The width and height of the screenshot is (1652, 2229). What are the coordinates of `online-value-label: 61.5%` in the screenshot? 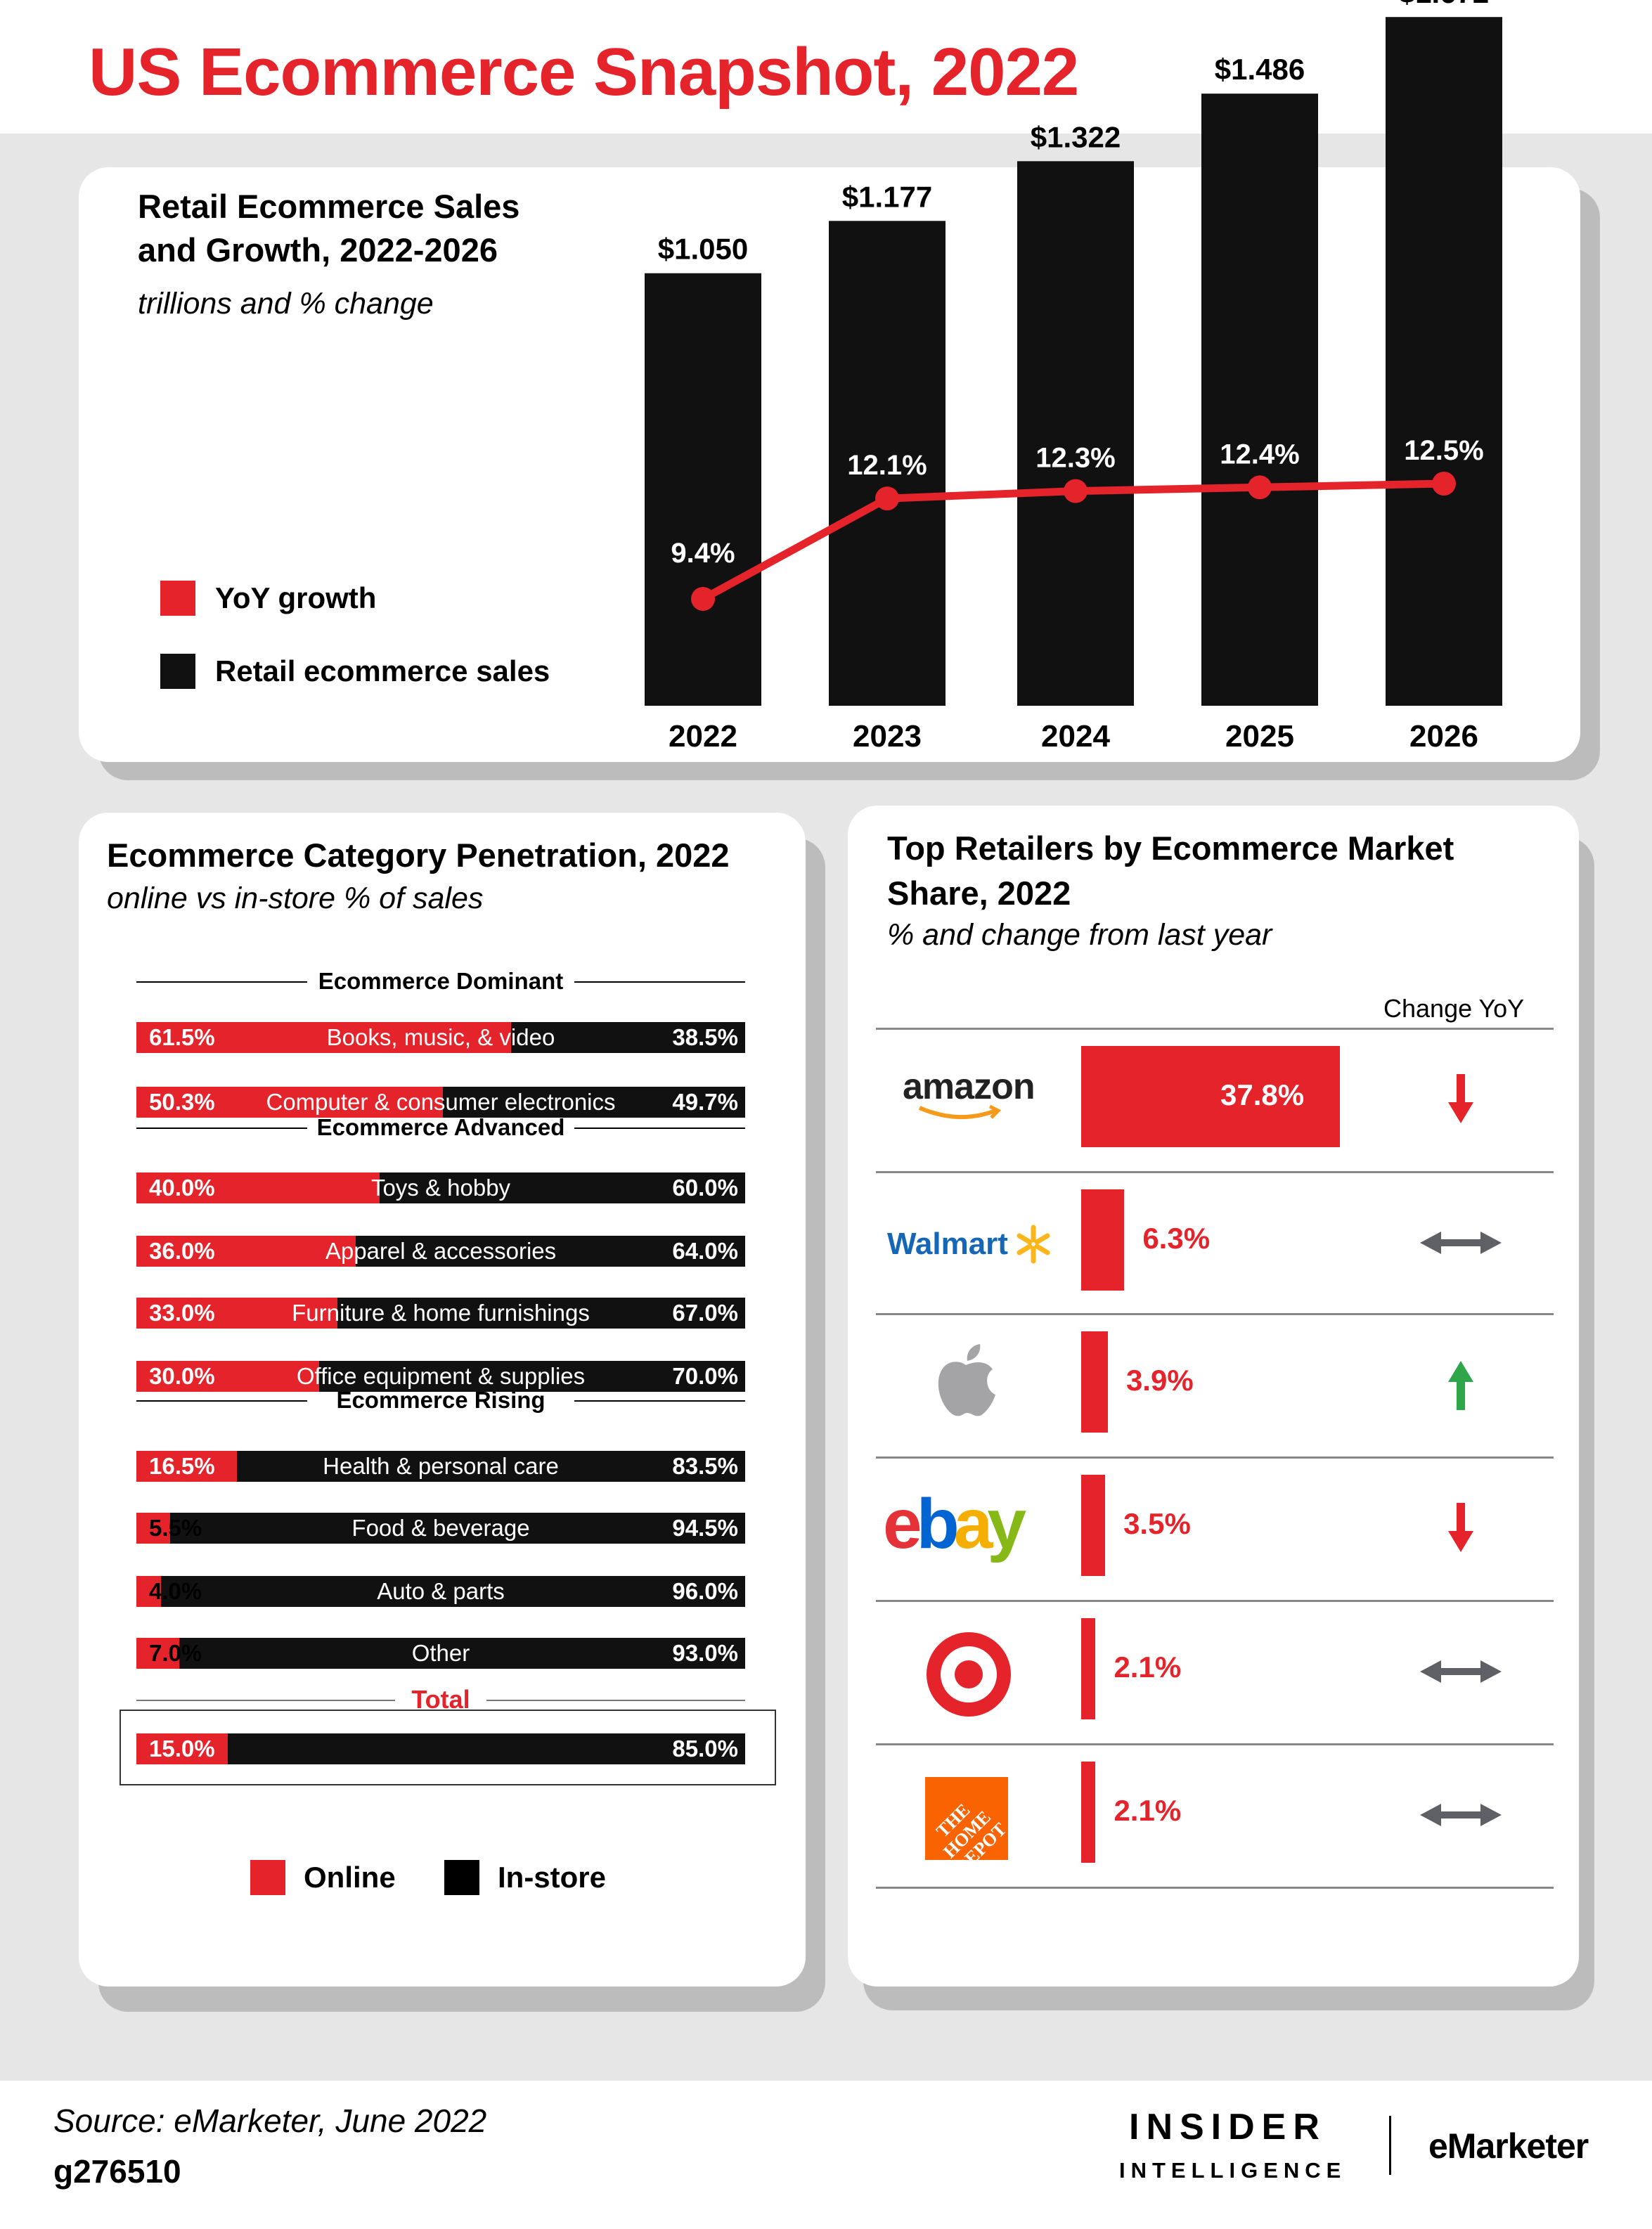 It's located at (182, 1037).